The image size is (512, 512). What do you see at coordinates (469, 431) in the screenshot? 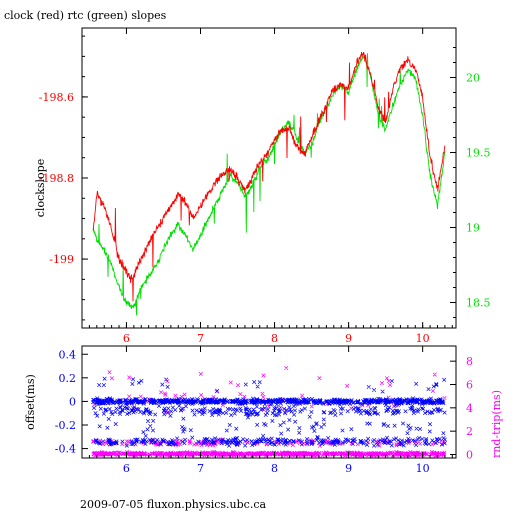
I see `offsets-ytick-right-label: 2` at bounding box center [469, 431].